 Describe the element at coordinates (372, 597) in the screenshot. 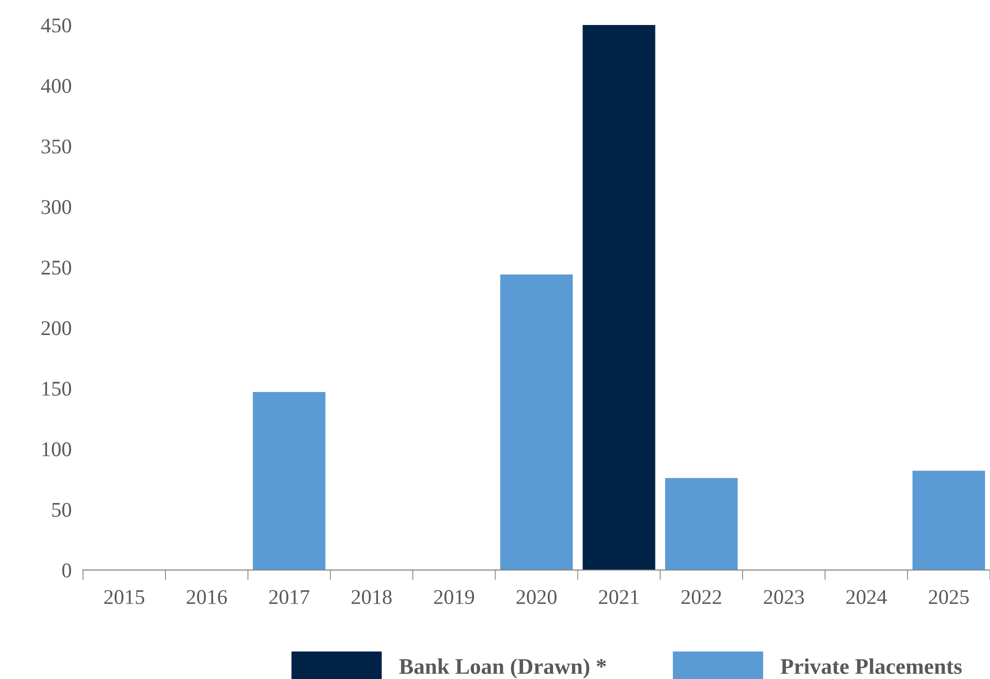

I see `x-tick-label: 2018` at that location.